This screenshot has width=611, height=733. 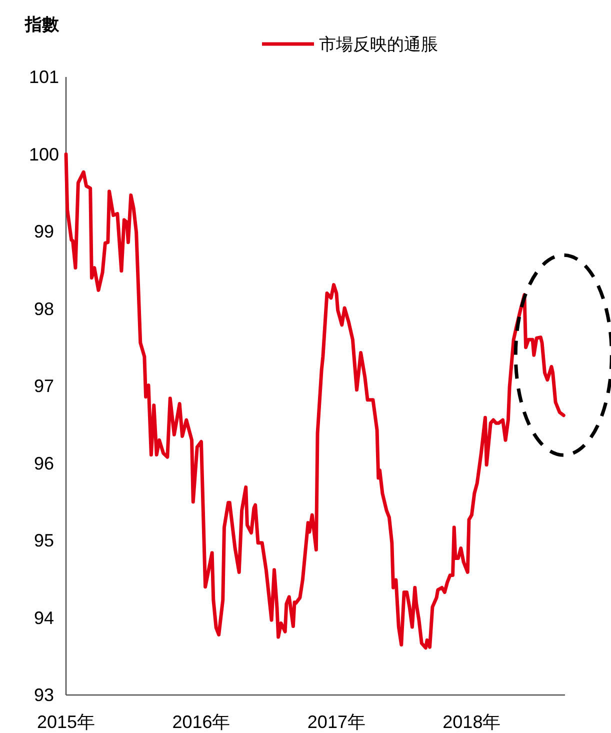 What do you see at coordinates (44, 386) in the screenshot?
I see `y-tick-label: 97` at bounding box center [44, 386].